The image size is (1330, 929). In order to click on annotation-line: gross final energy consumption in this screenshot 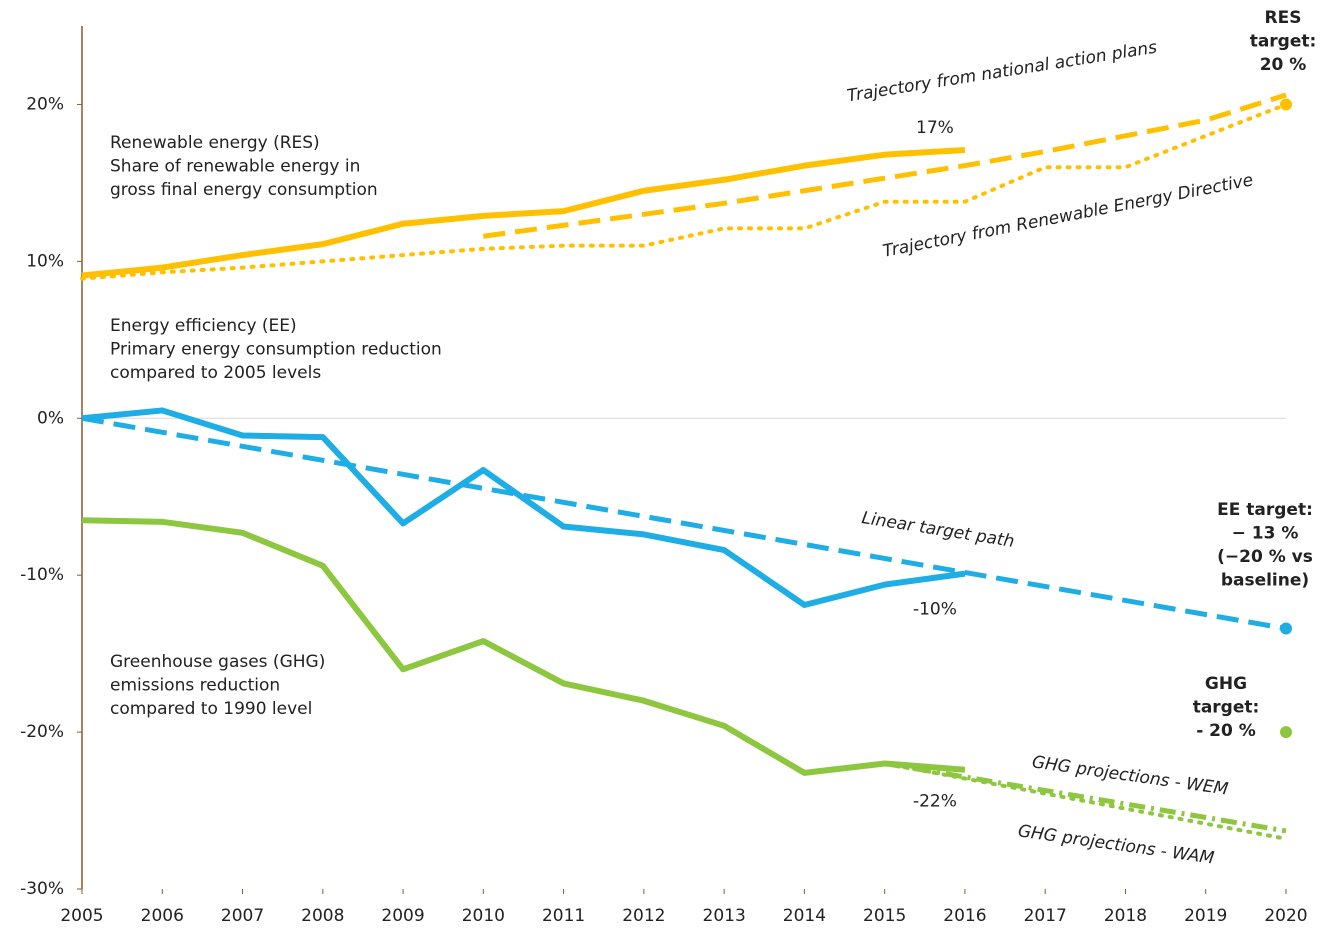, I will do `click(244, 190)`.